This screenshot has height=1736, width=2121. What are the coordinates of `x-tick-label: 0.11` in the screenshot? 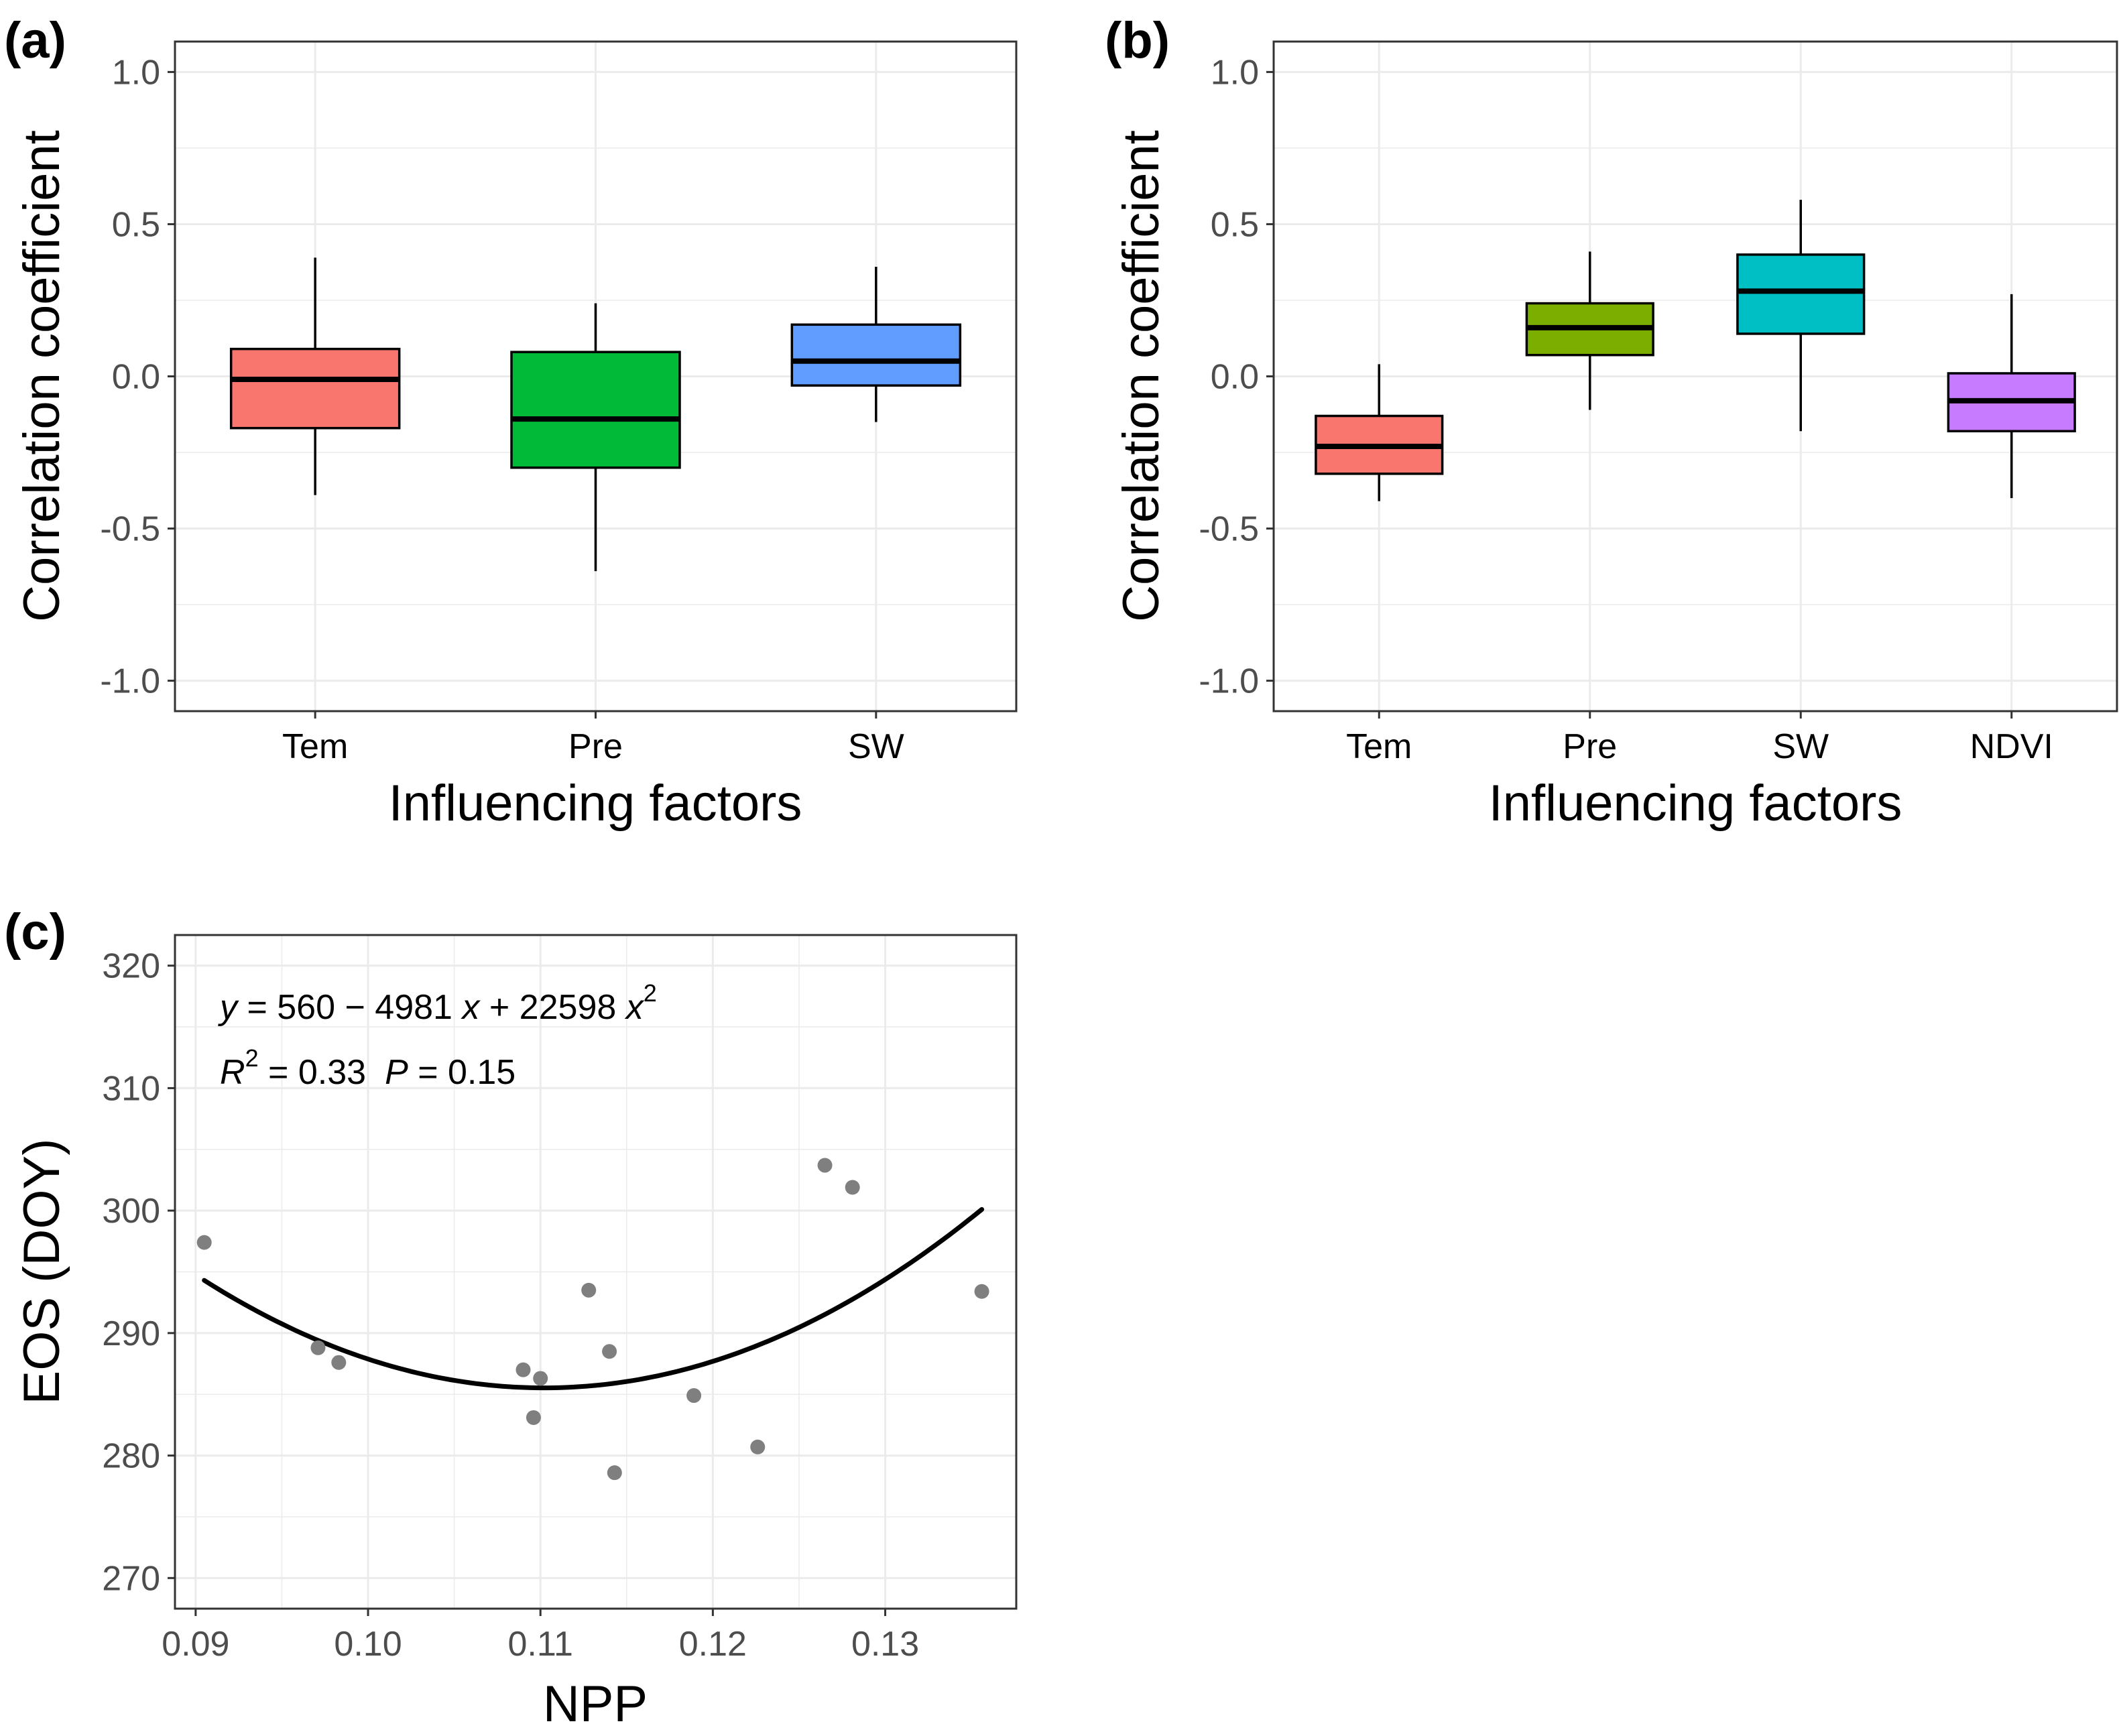 It's located at (540, 1644).